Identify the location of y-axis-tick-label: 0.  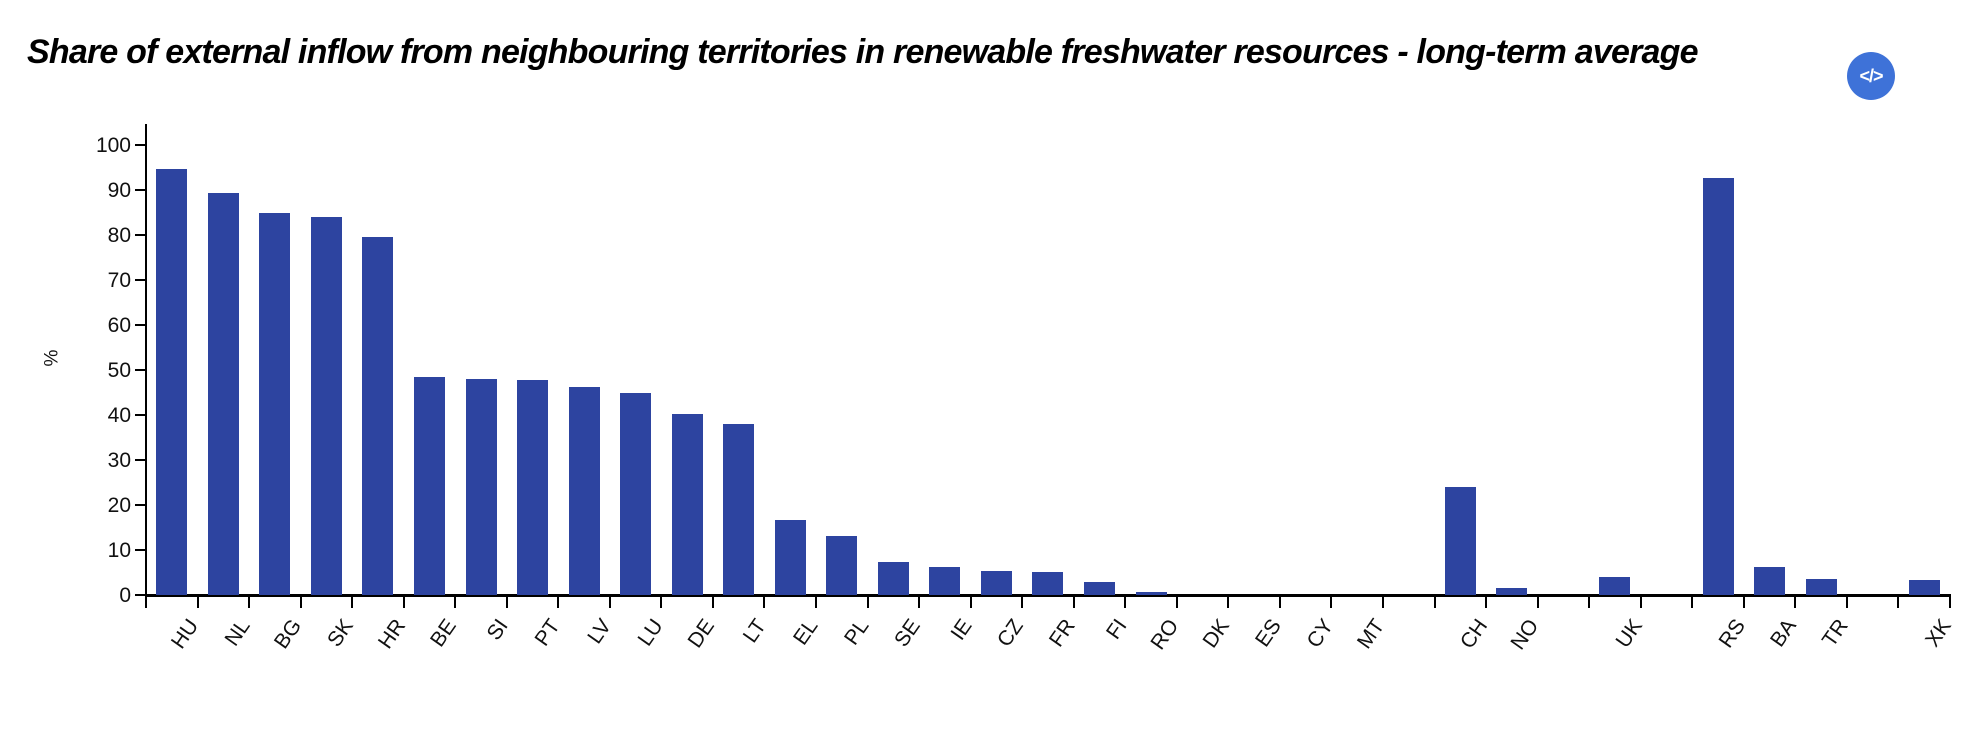
(125, 595).